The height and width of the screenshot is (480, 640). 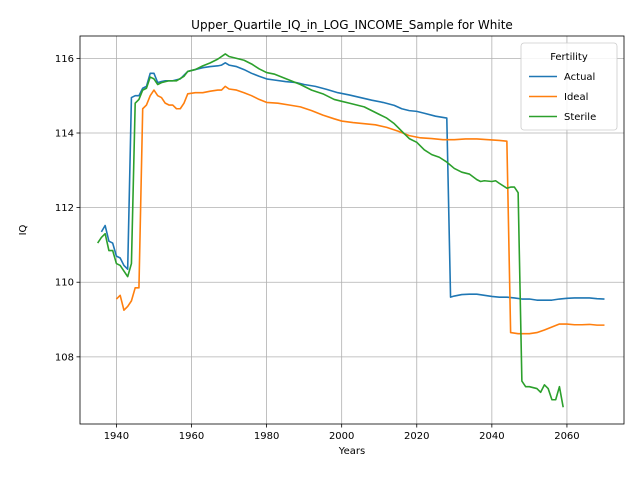 What do you see at coordinates (64, 208) in the screenshot?
I see `y-tick-label: 112` at bounding box center [64, 208].